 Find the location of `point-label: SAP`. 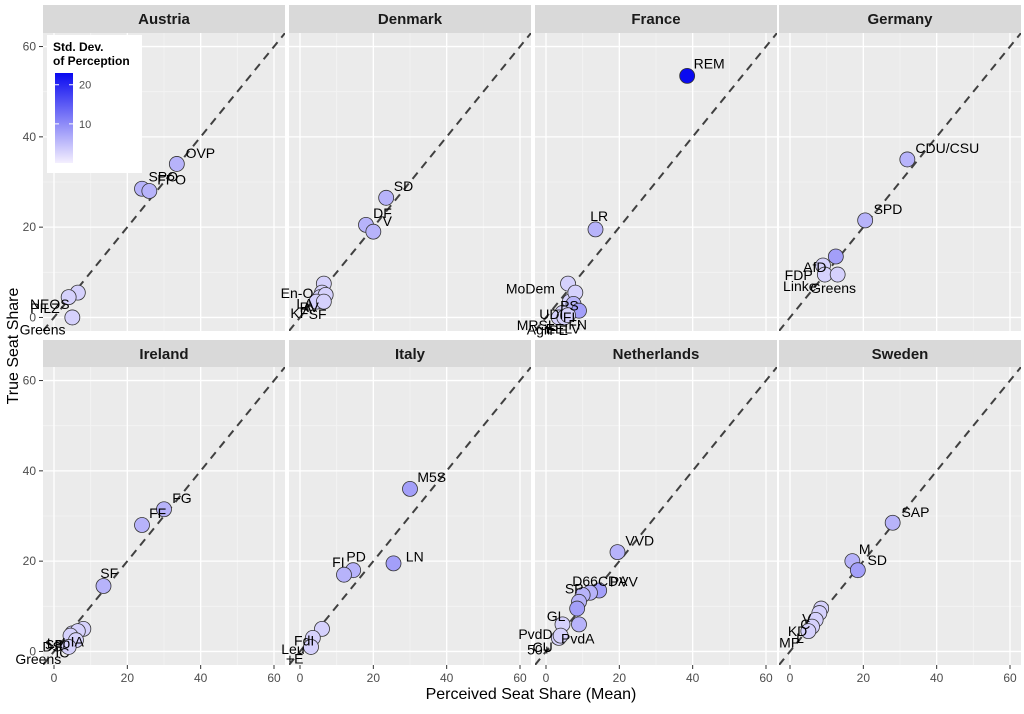

point-label: SAP is located at coordinates (915, 512).